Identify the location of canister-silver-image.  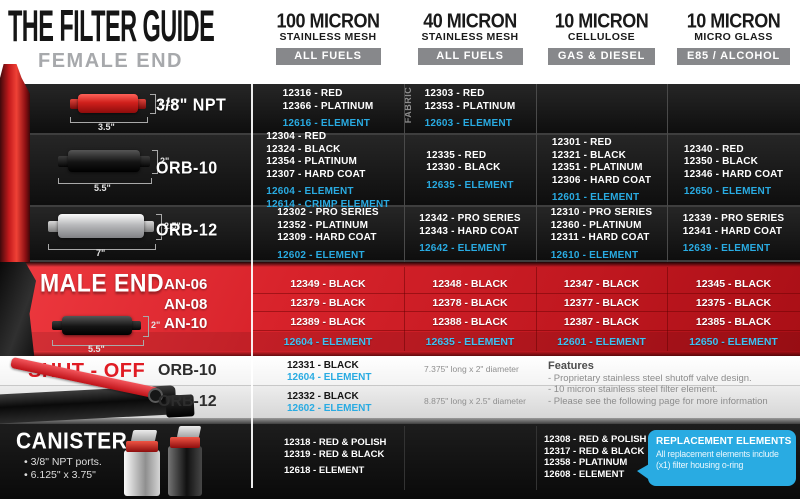
(142, 468).